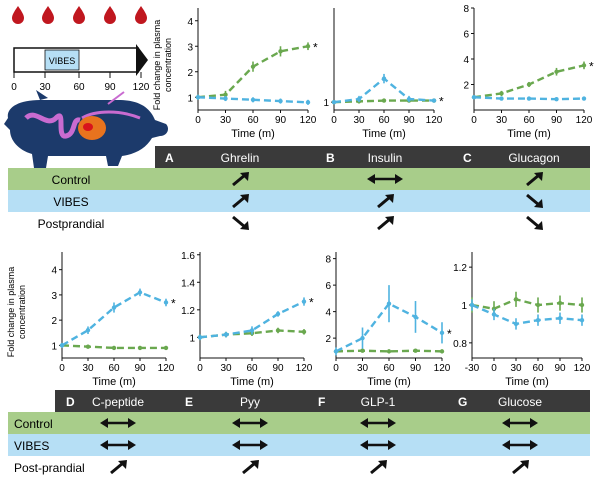  Describe the element at coordinates (79, 87) in the screenshot. I see `timeline-tick-label: 60` at that location.